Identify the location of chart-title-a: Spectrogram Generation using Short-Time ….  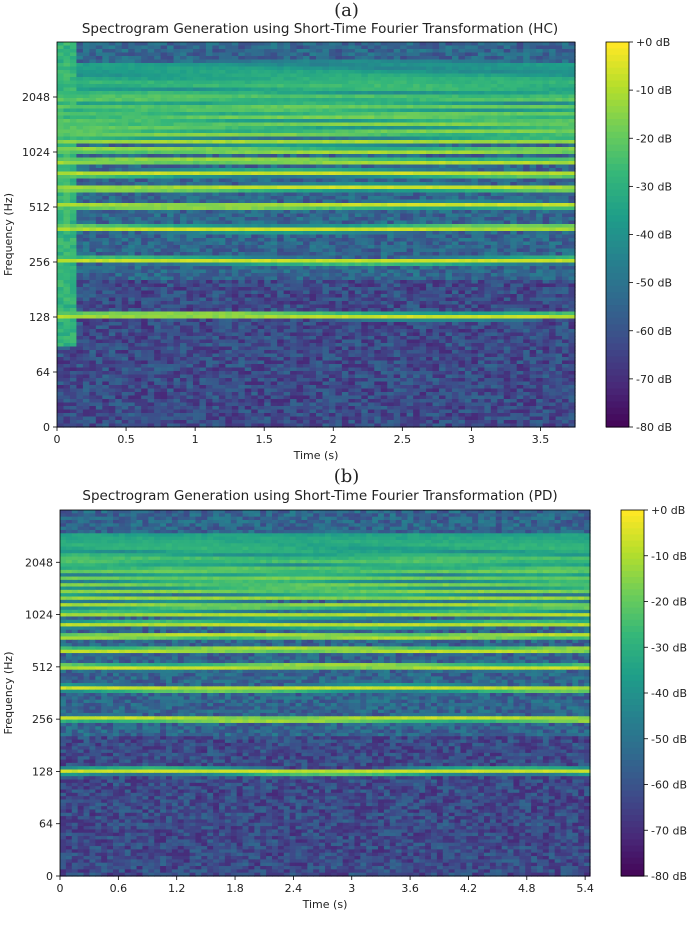
(320, 29).